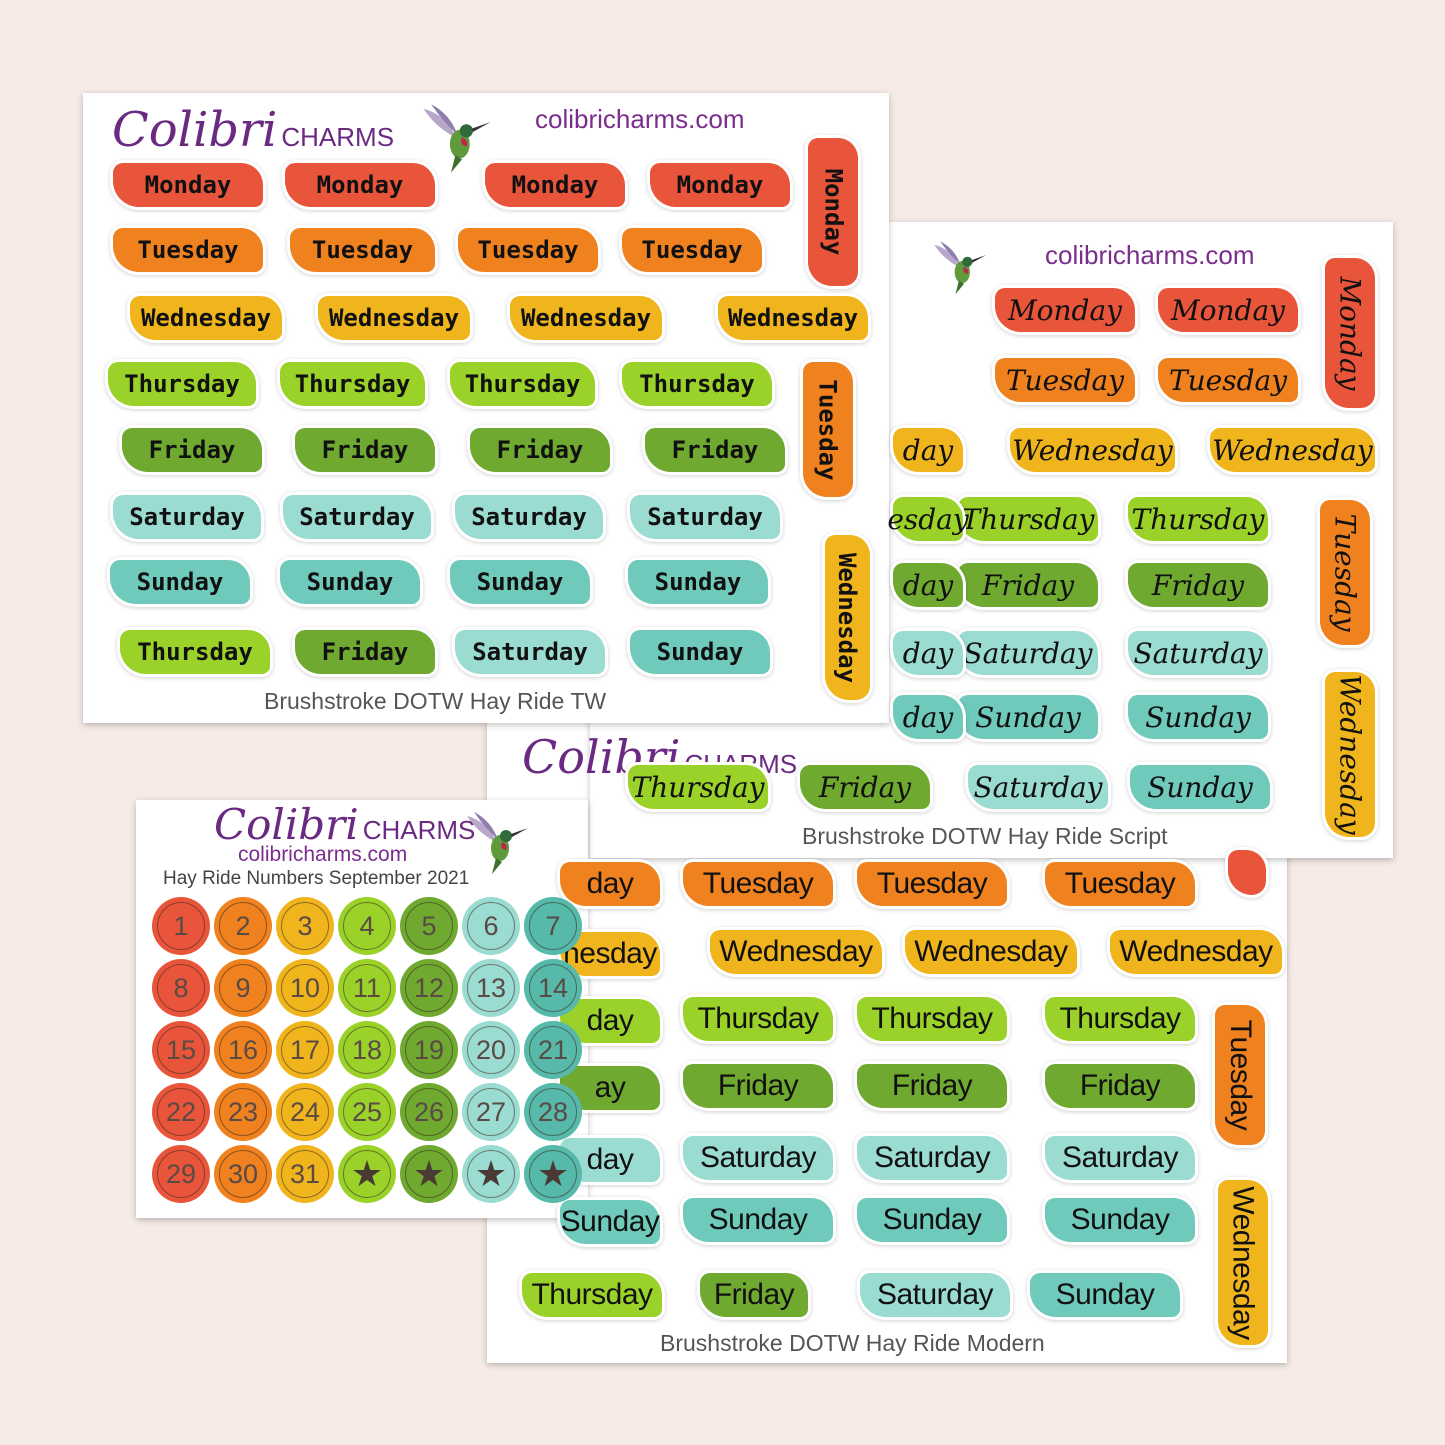 This screenshot has width=1445, height=1445. What do you see at coordinates (181, 988) in the screenshot?
I see `number-circle: 8` at bounding box center [181, 988].